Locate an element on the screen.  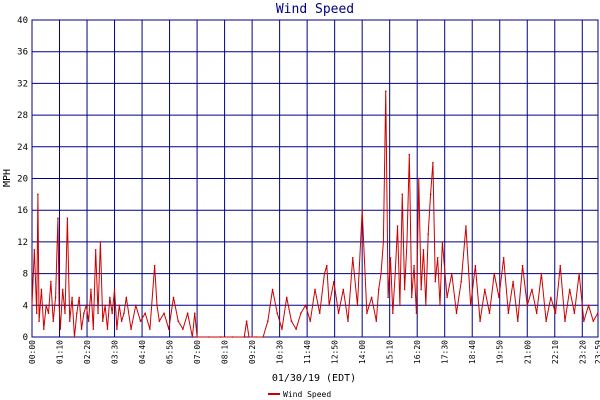
x-tick-label: 05:50 is located at coordinates (170, 352).